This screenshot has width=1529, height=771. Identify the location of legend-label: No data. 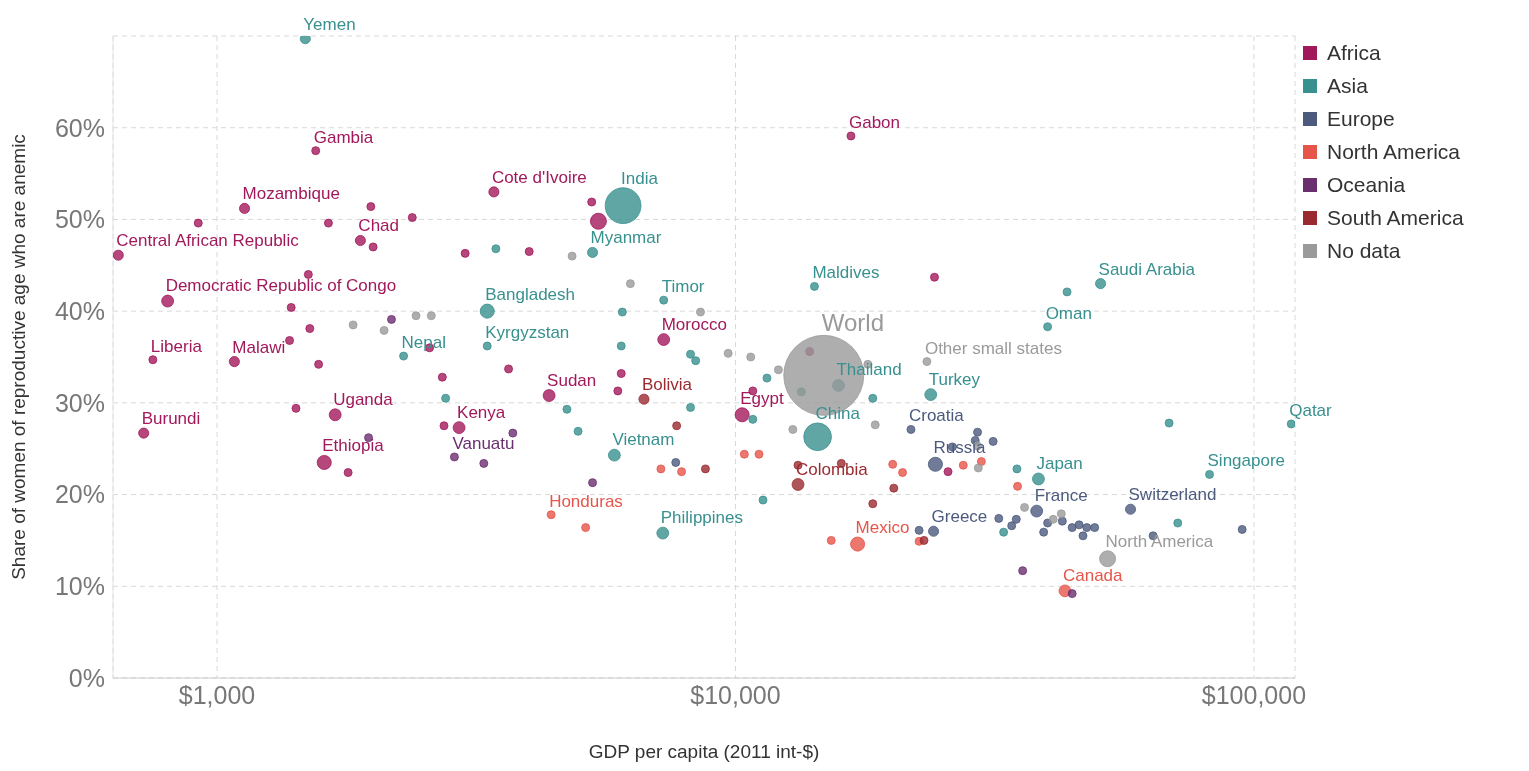
(1364, 250).